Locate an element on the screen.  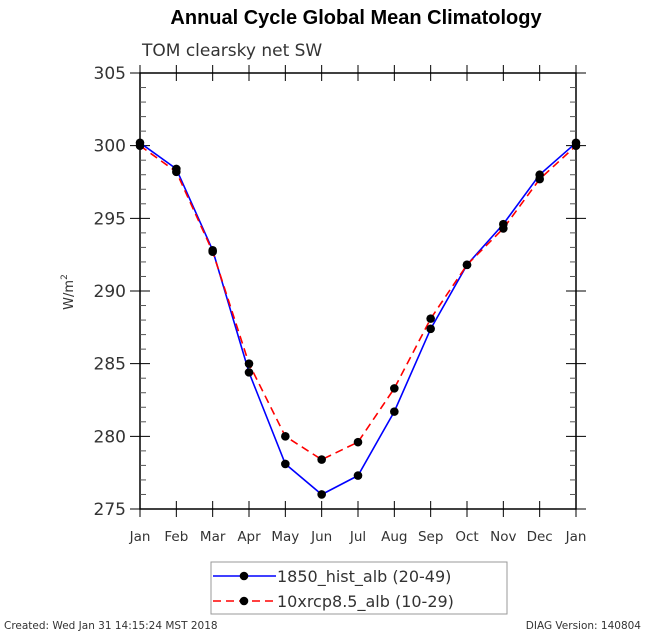
y-axis-label: W/m2 is located at coordinates (68, 292).